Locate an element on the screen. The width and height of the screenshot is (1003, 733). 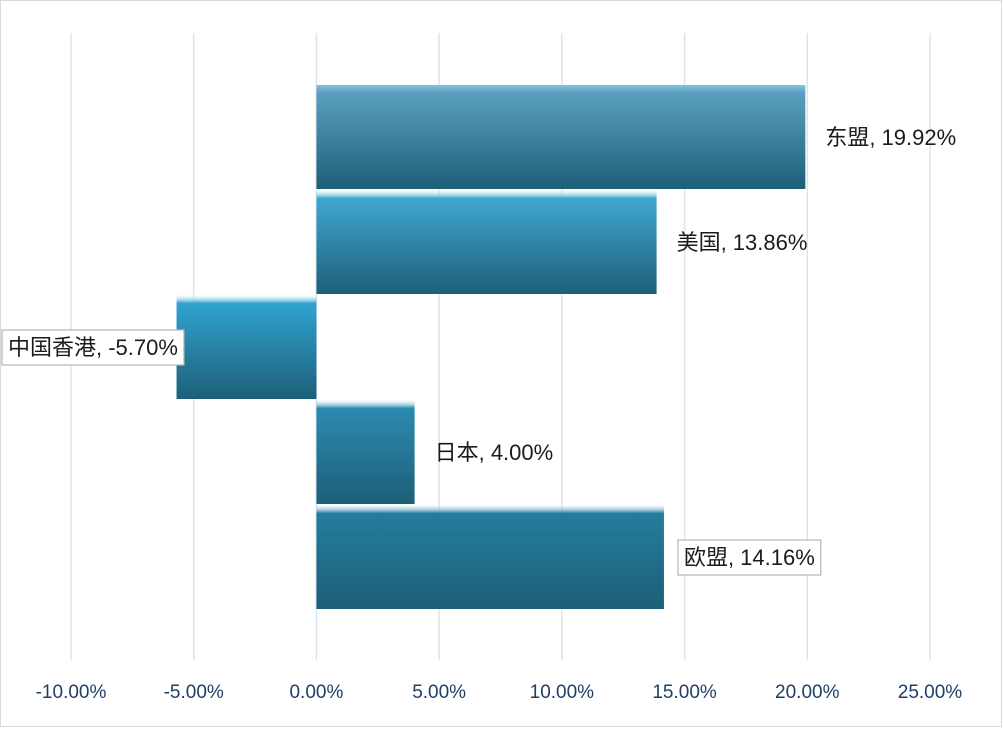
x-tick-label: 5.00% is located at coordinates (439, 692).